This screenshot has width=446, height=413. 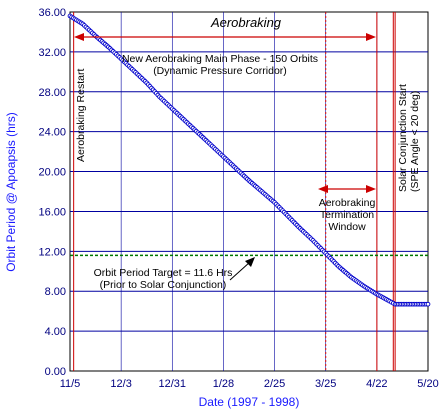 I want to click on data-point, so click(x=428, y=304).